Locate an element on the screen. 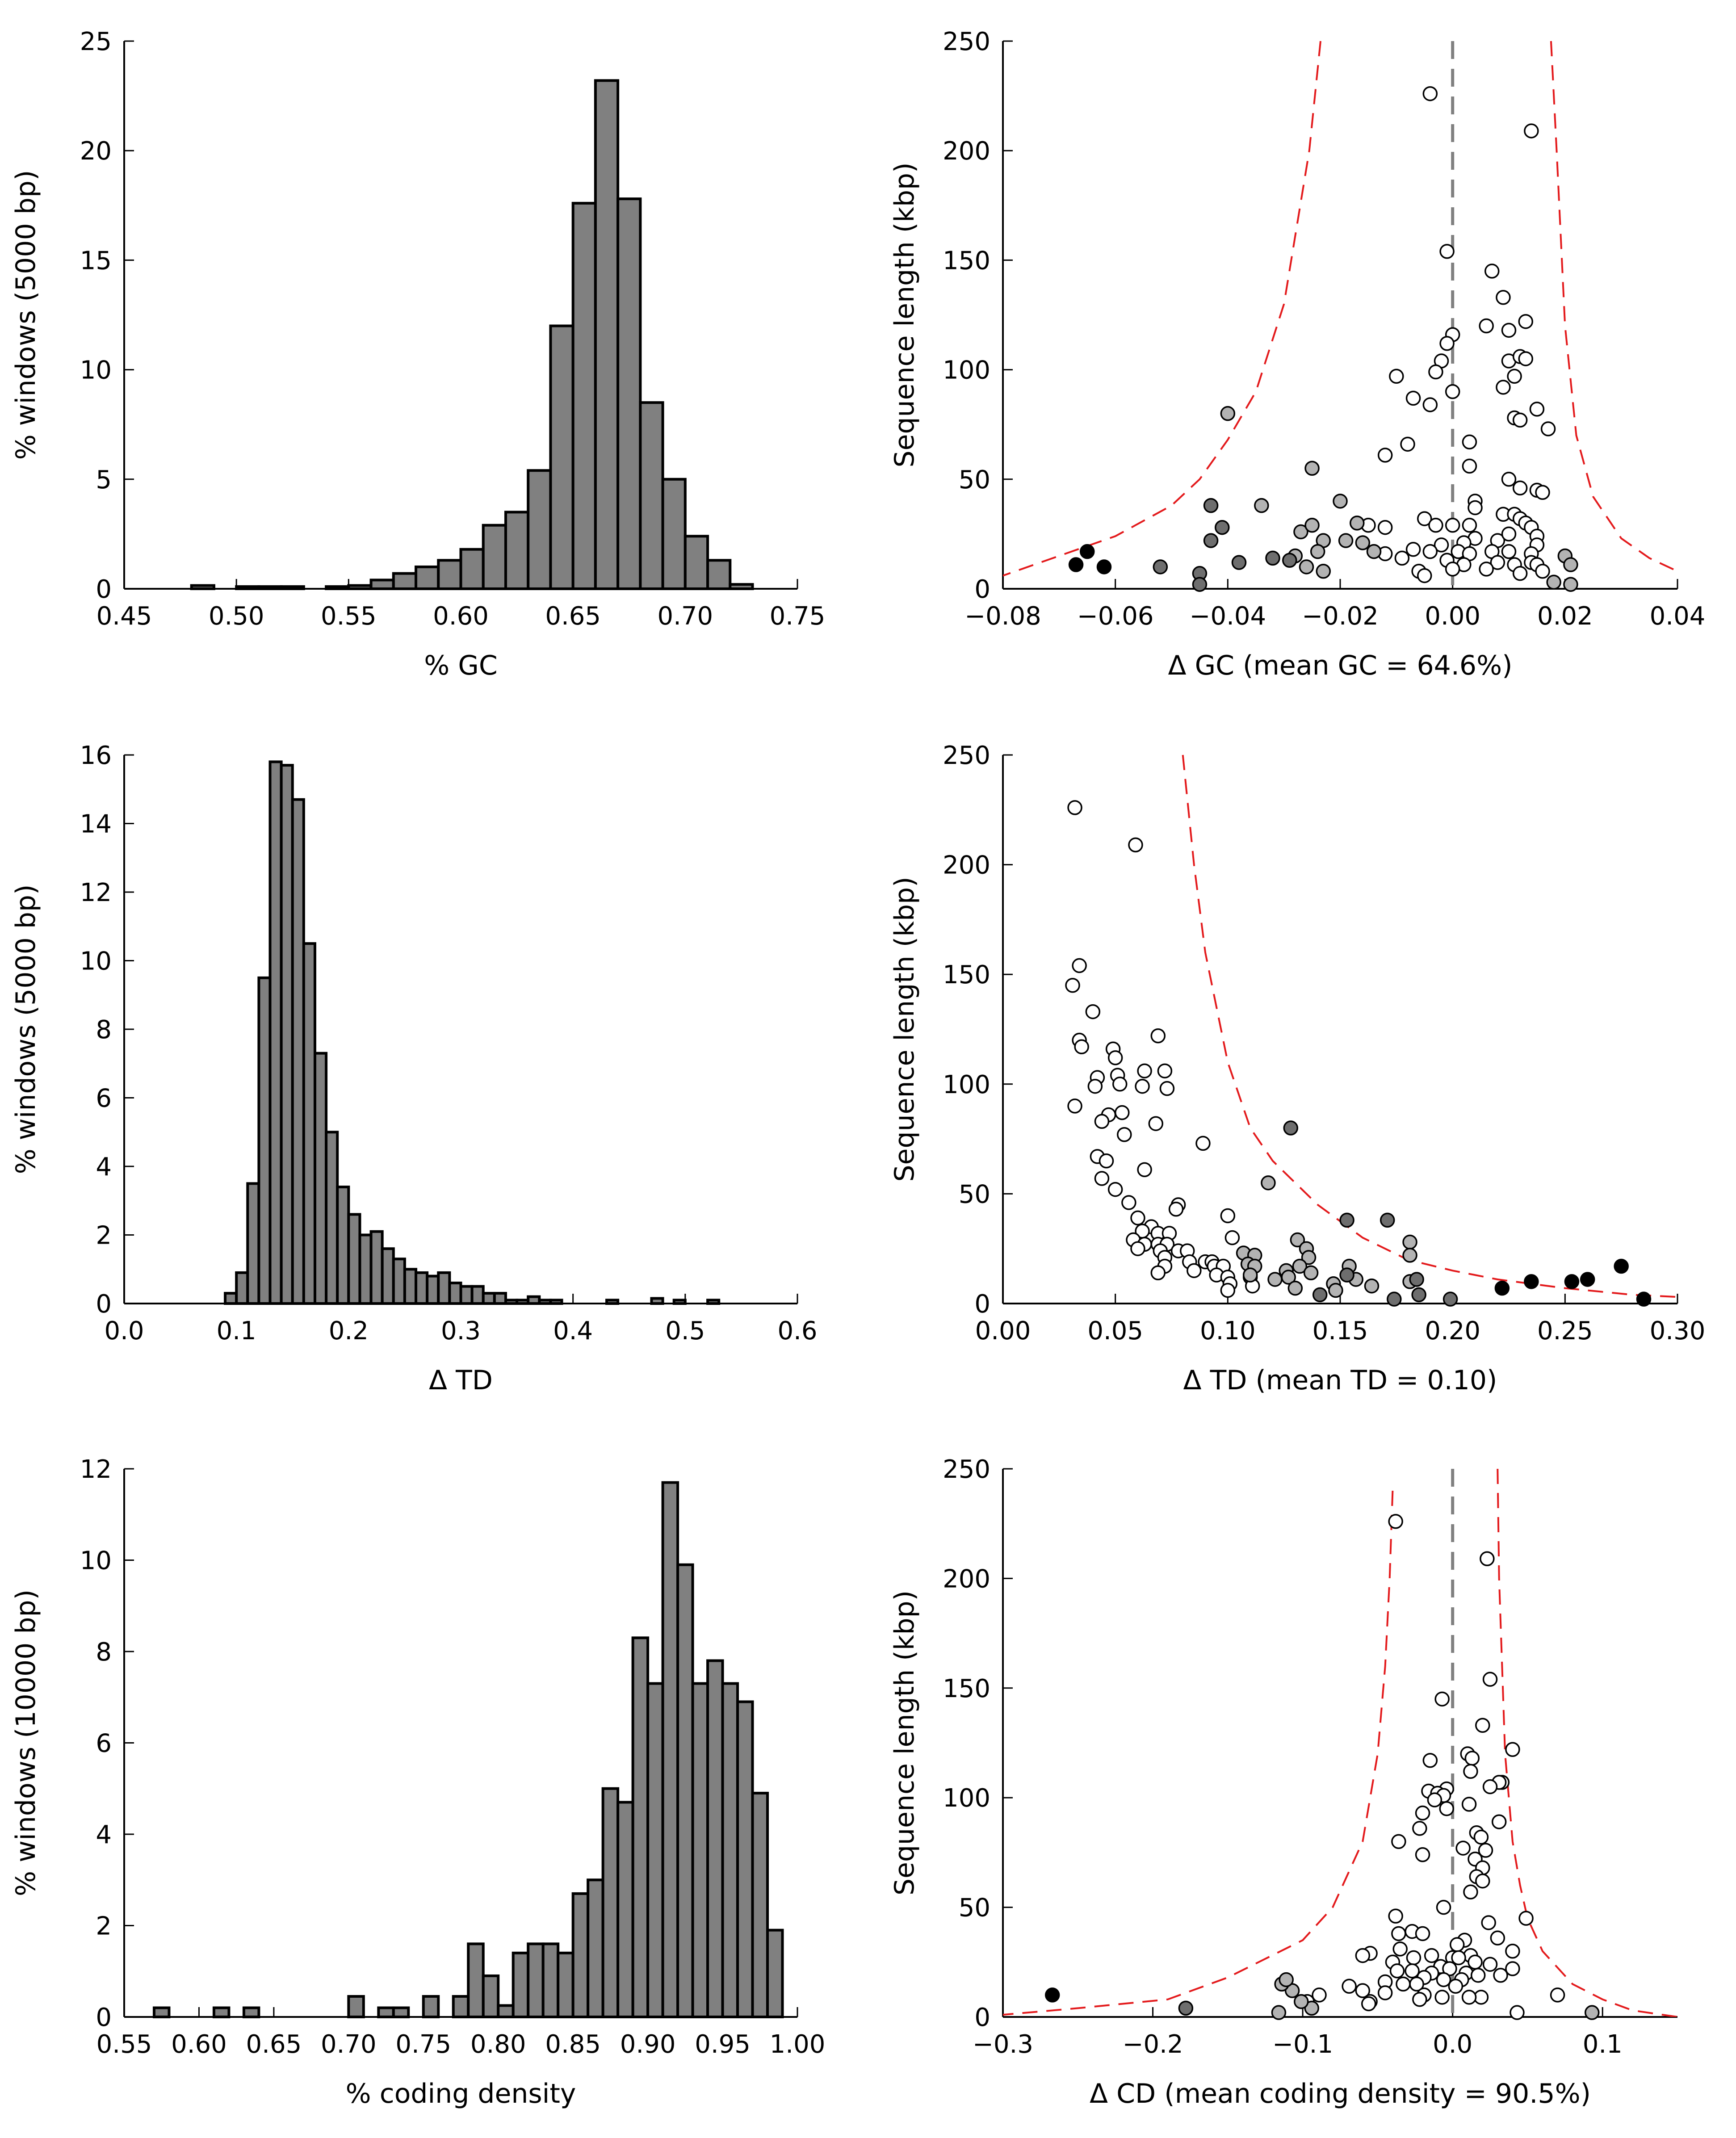  x-axis-label: % GC is located at coordinates (460, 666).